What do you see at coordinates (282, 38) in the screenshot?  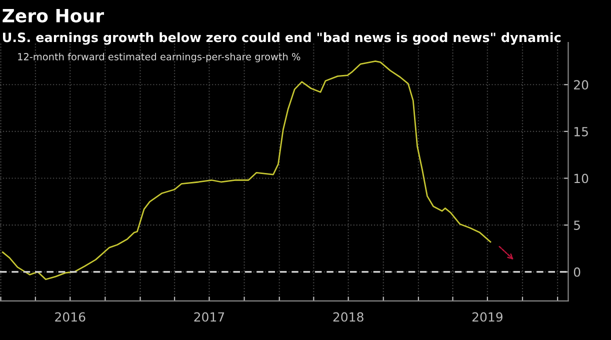 I see `chart-subtitle: U.S. earnings growth below zero could end "bad news is good news" dynamic` at bounding box center [282, 38].